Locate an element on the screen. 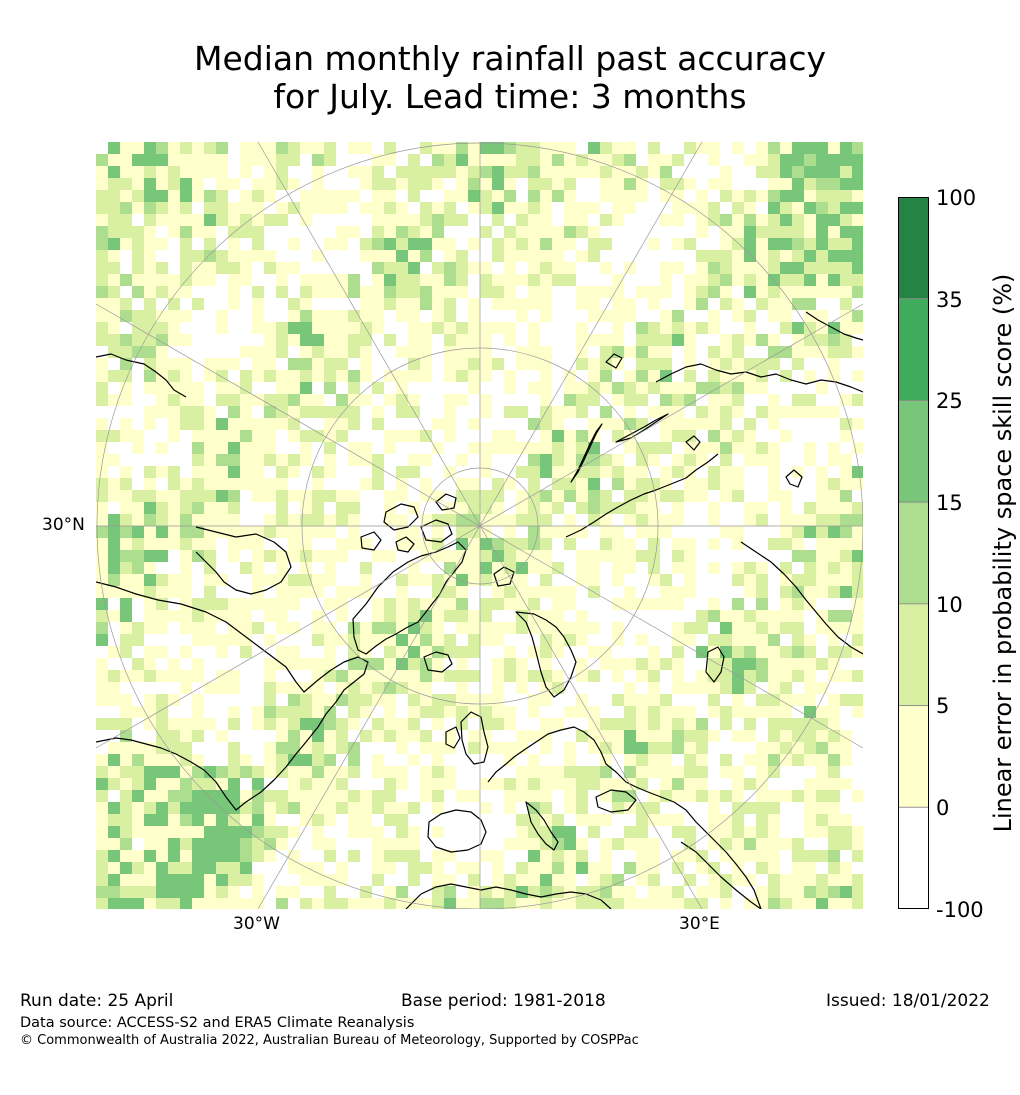 The width and height of the screenshot is (1020, 1095). arabia-coastline is located at coordinates (721, 875).